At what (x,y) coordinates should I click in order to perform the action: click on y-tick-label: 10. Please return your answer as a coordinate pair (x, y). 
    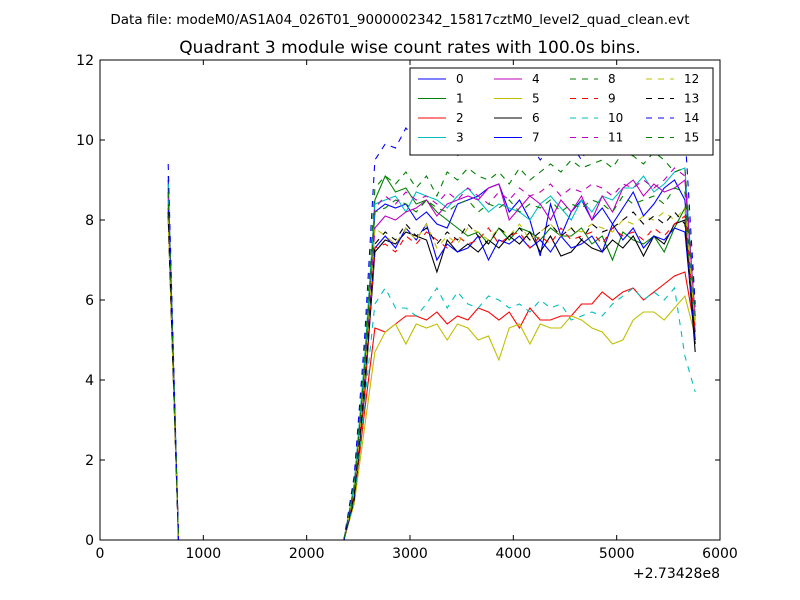
    Looking at the image, I should click on (85, 141).